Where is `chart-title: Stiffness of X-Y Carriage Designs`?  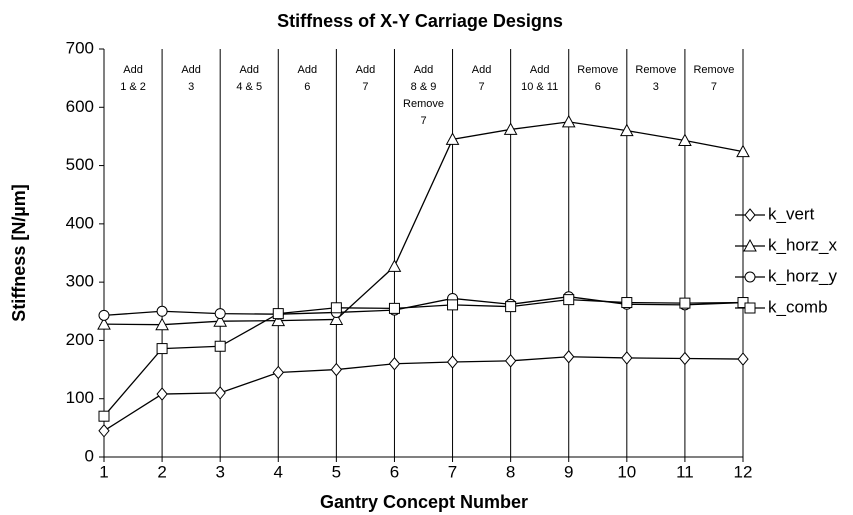
chart-title: Stiffness of X-Y Carriage Designs is located at coordinates (420, 21).